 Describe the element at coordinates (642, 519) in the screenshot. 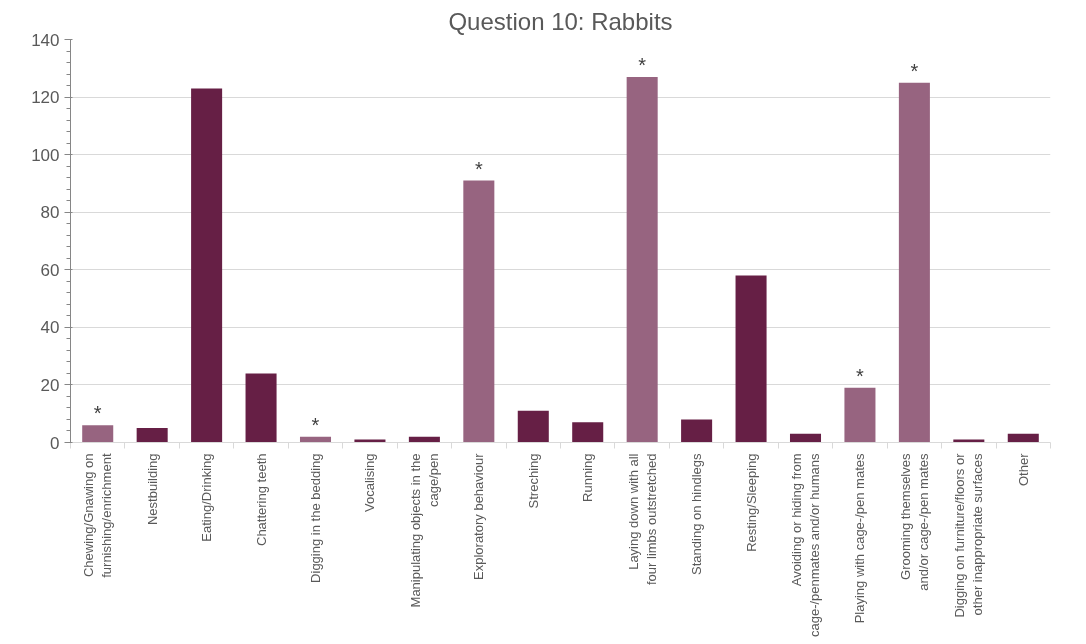

I see `x-tick-label: Laying down with all four limbs outstretched` at that location.